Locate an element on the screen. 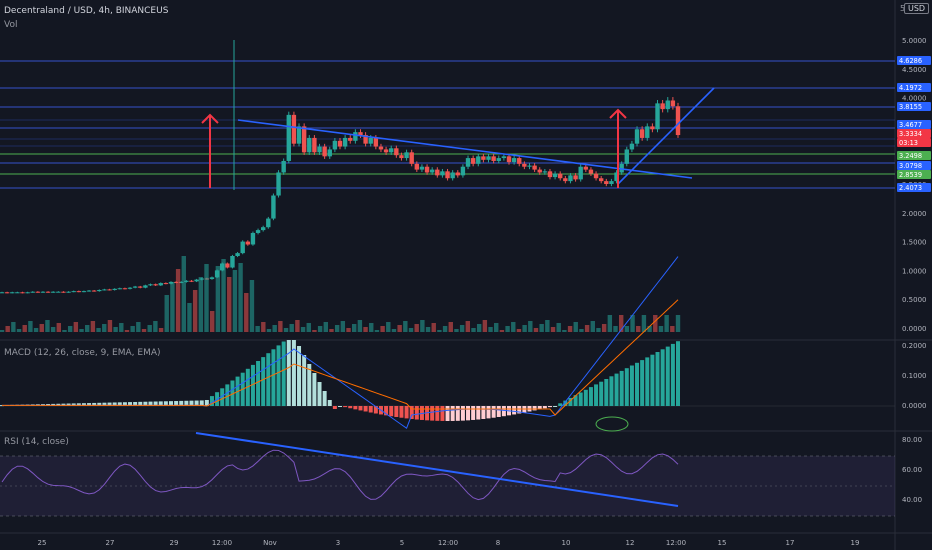 The height and width of the screenshot is (550, 932). descending-trendline is located at coordinates (465, 149).